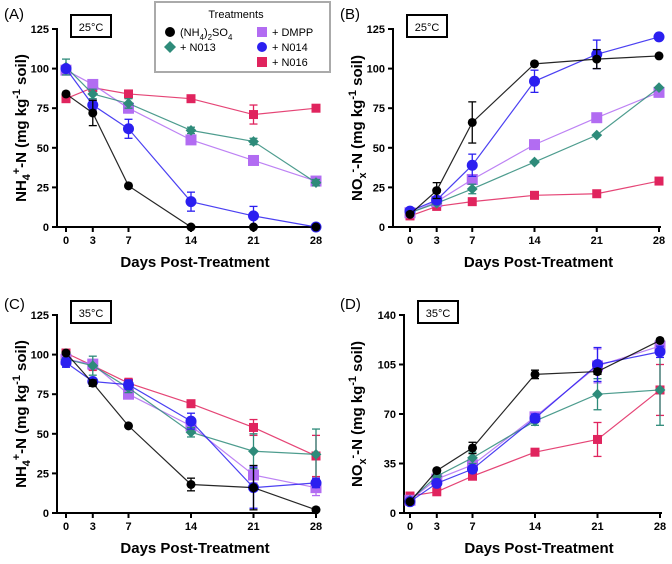 The width and height of the screenshot is (672, 564). I want to click on text-segment: -, so click(353, 170).